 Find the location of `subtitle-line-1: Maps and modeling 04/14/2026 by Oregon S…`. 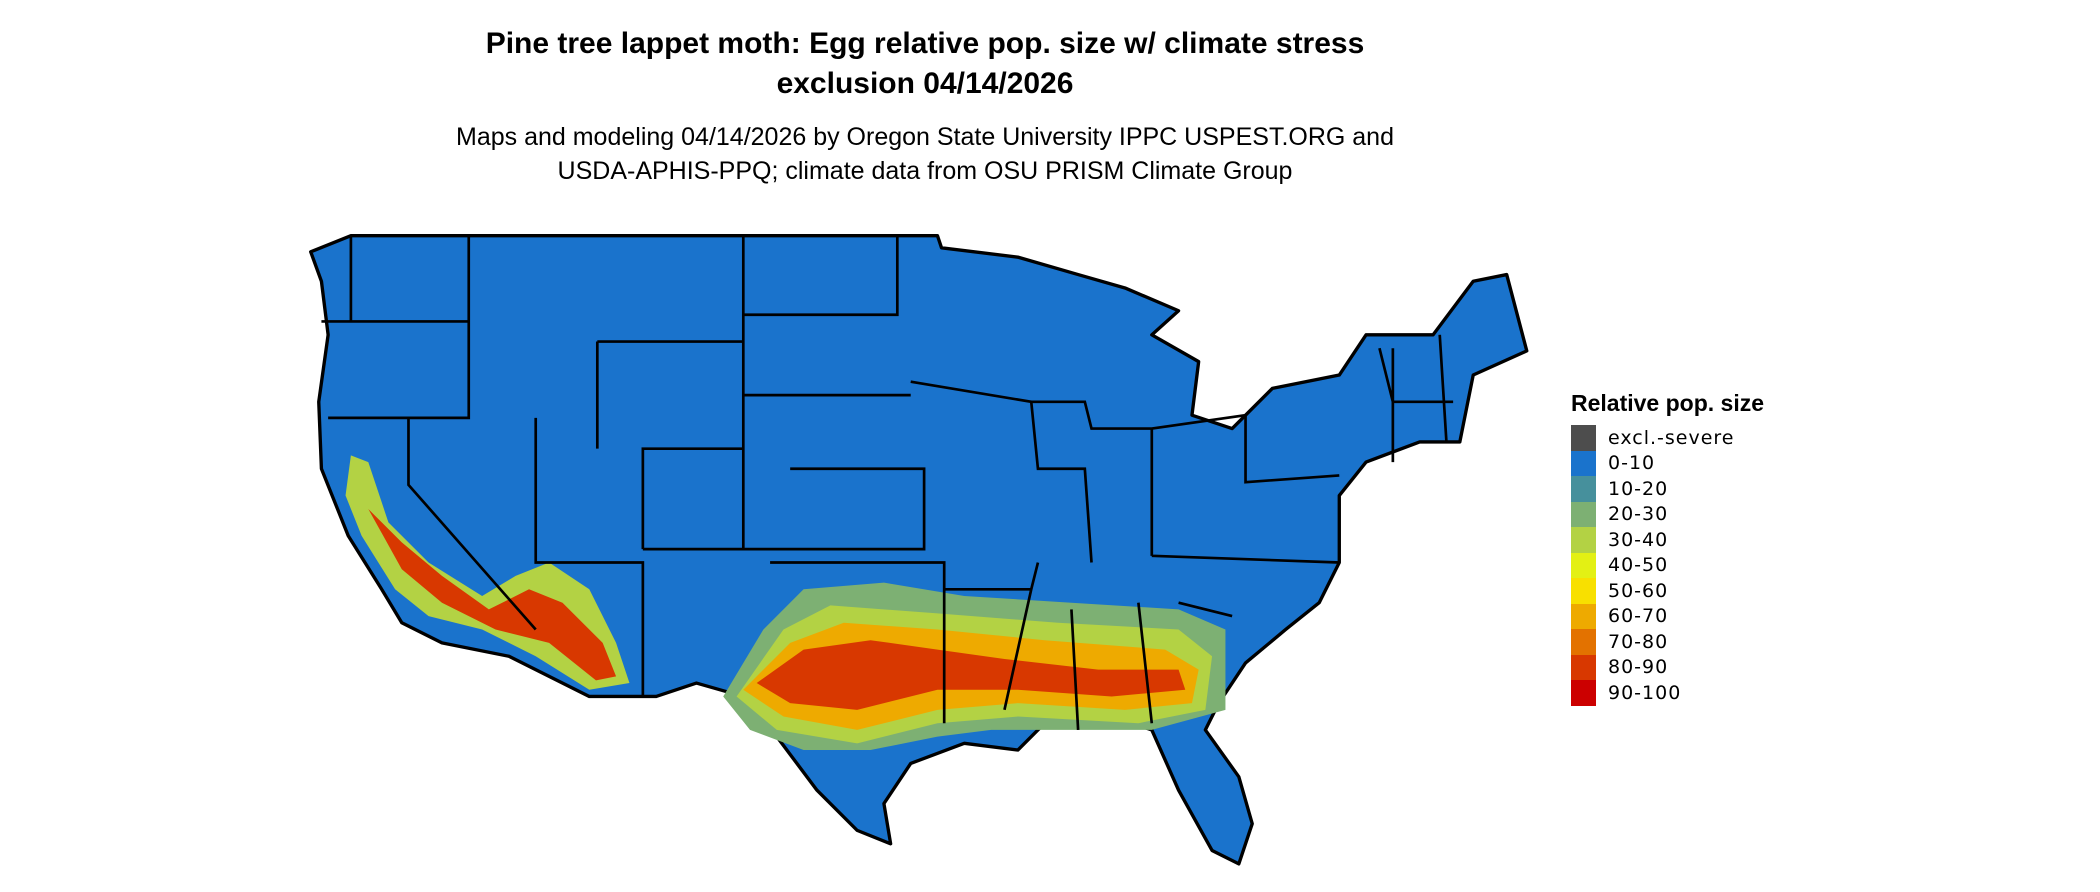

subtitle-line-1: Maps and modeling 04/14/2026 by Oregon S… is located at coordinates (925, 137).